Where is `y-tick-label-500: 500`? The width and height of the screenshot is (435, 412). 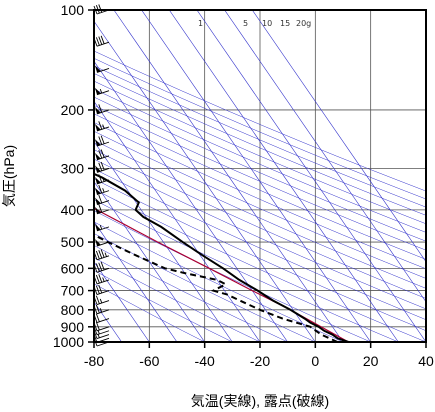 y-tick-label-500: 500 is located at coordinates (73, 242).